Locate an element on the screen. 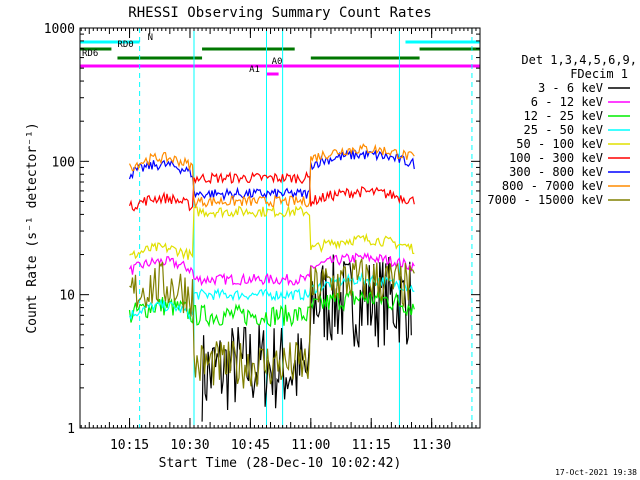 The image size is (640, 480). chart-title: RHESSI Observing Summary Count Rates is located at coordinates (279, 13).